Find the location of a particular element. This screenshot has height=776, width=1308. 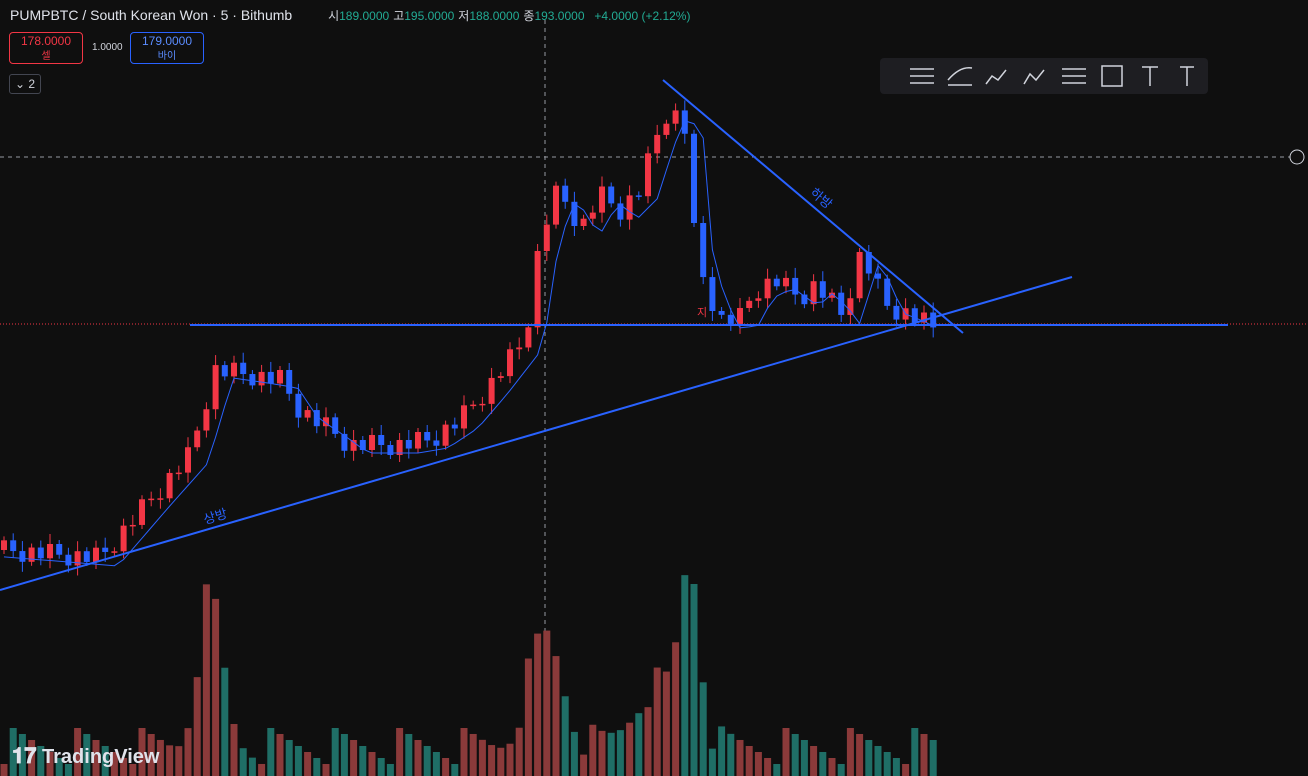

ohlc: 시189.0000 고195.0000 저188.0000 종193.0000 is located at coordinates (454, 16).